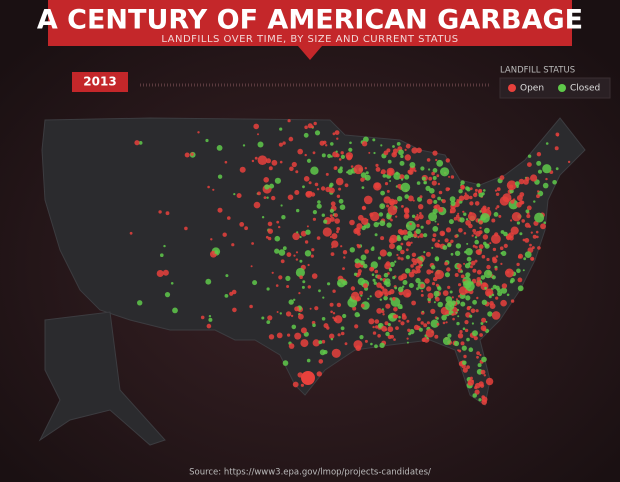 Image resolution: width=620 pixels, height=482 pixels. I want to click on year-box, so click(100, 82).